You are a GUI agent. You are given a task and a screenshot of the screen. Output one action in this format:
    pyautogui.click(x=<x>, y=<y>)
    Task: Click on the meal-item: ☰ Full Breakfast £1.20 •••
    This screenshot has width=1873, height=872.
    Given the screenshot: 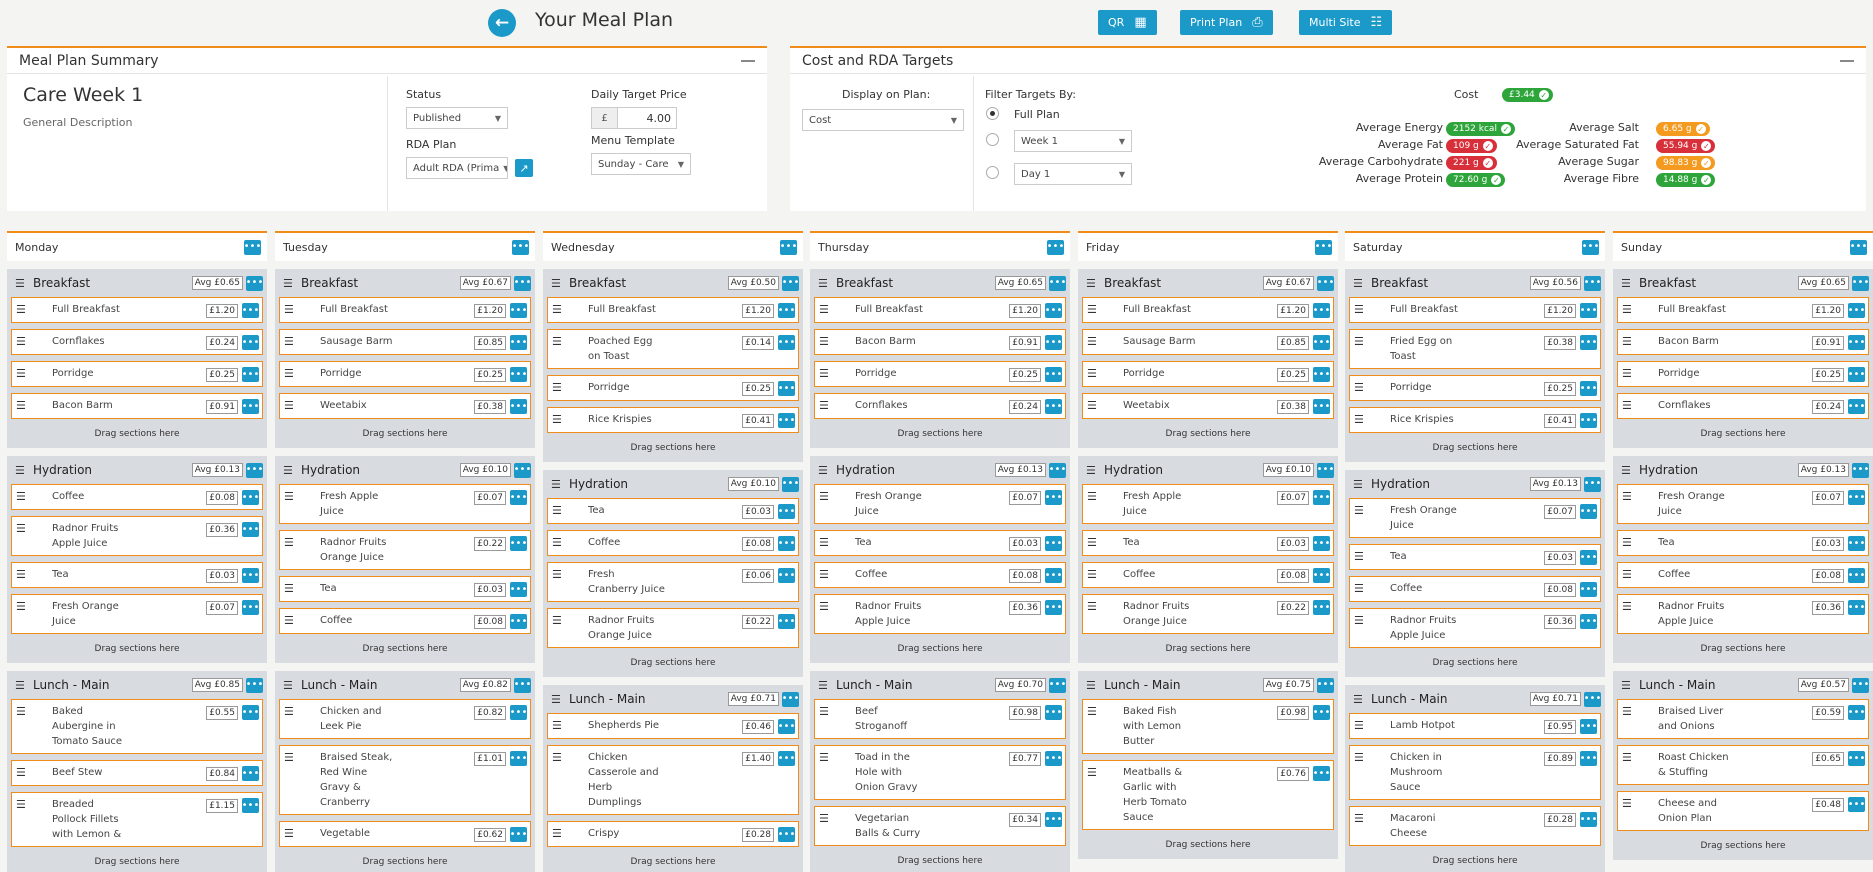 What is the action you would take?
    pyautogui.click(x=940, y=310)
    